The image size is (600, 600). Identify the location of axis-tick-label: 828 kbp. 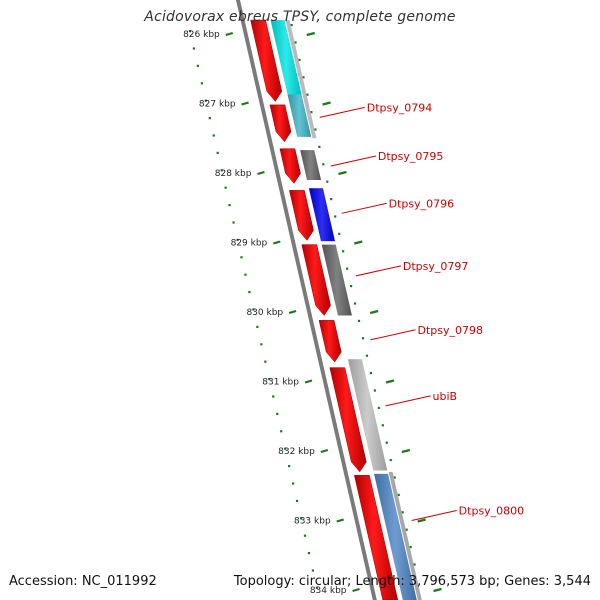
(233, 174).